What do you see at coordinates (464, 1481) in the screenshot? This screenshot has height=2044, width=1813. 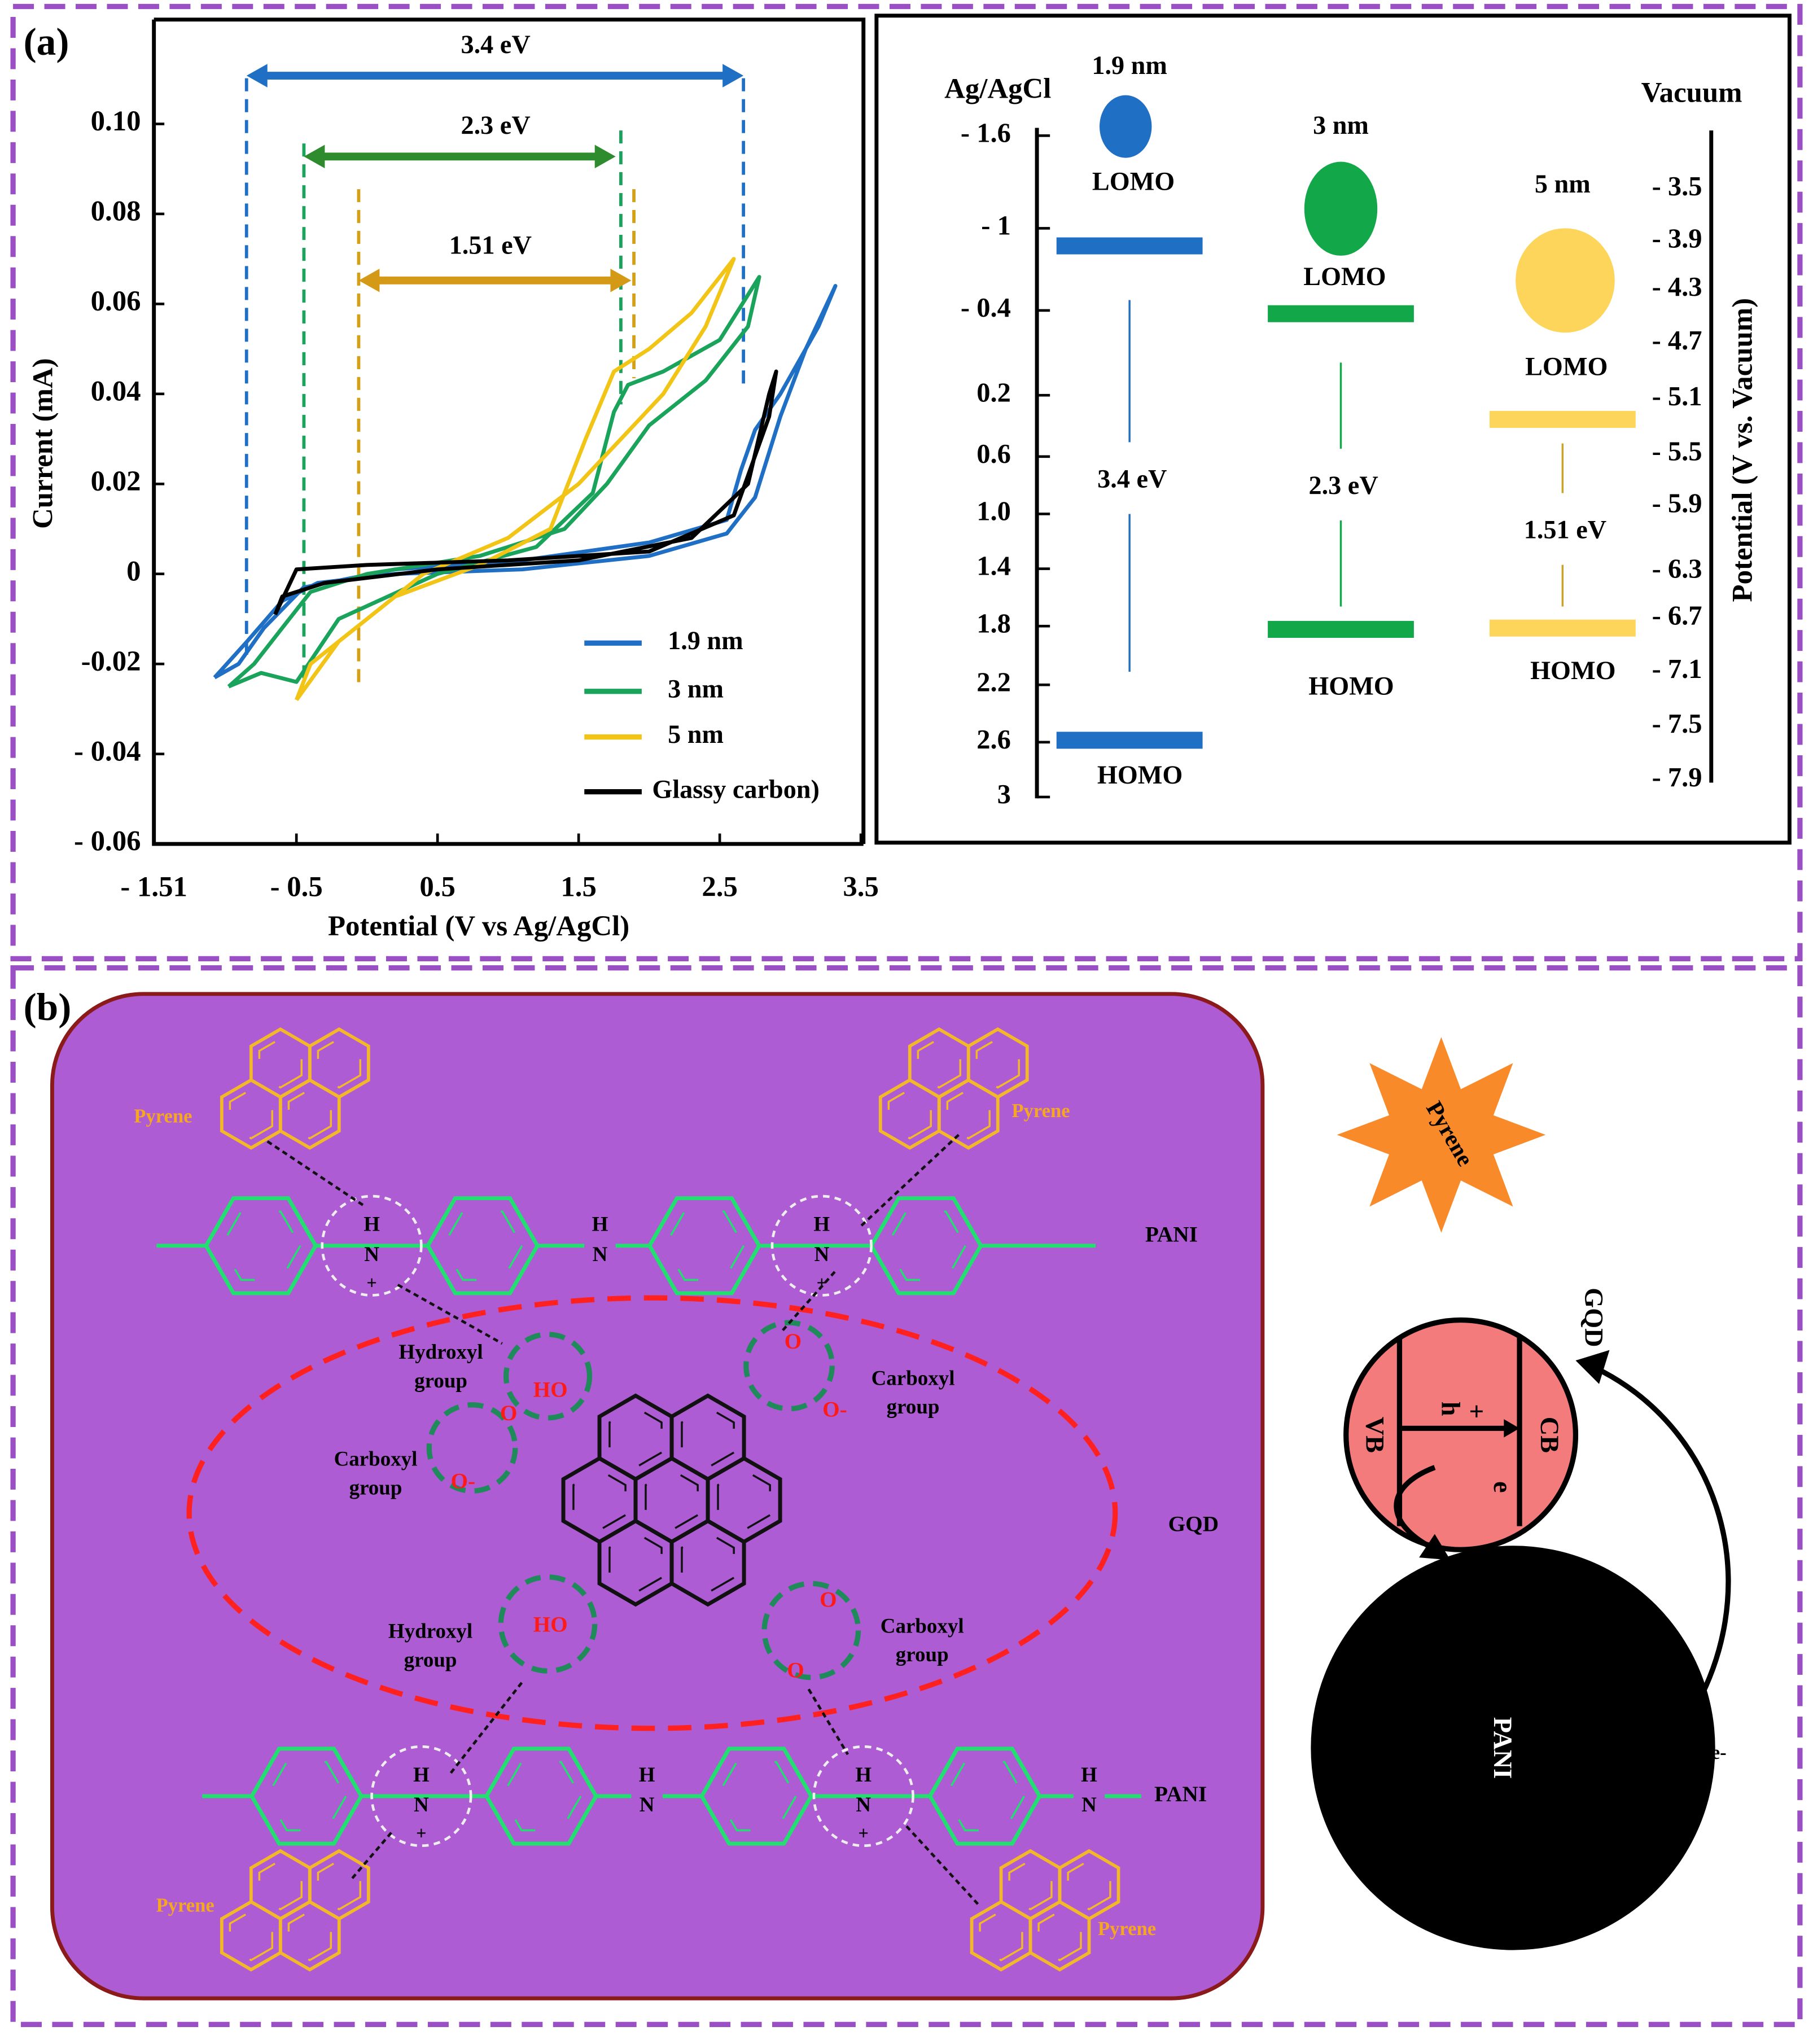 I see `atom-label: O-` at bounding box center [464, 1481].